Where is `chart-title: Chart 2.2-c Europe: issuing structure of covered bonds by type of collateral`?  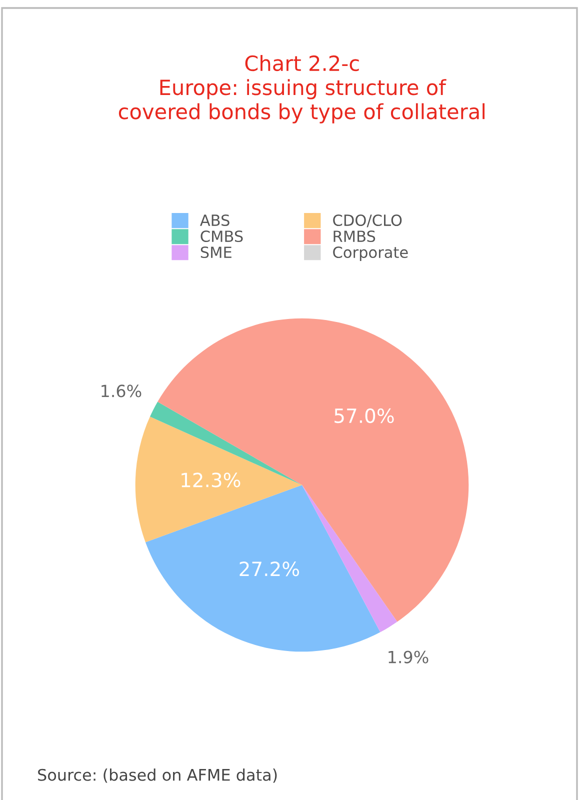 chart-title: Chart 2.2-c Europe: issuing structure of covered bonds by type of collateral is located at coordinates (301, 89).